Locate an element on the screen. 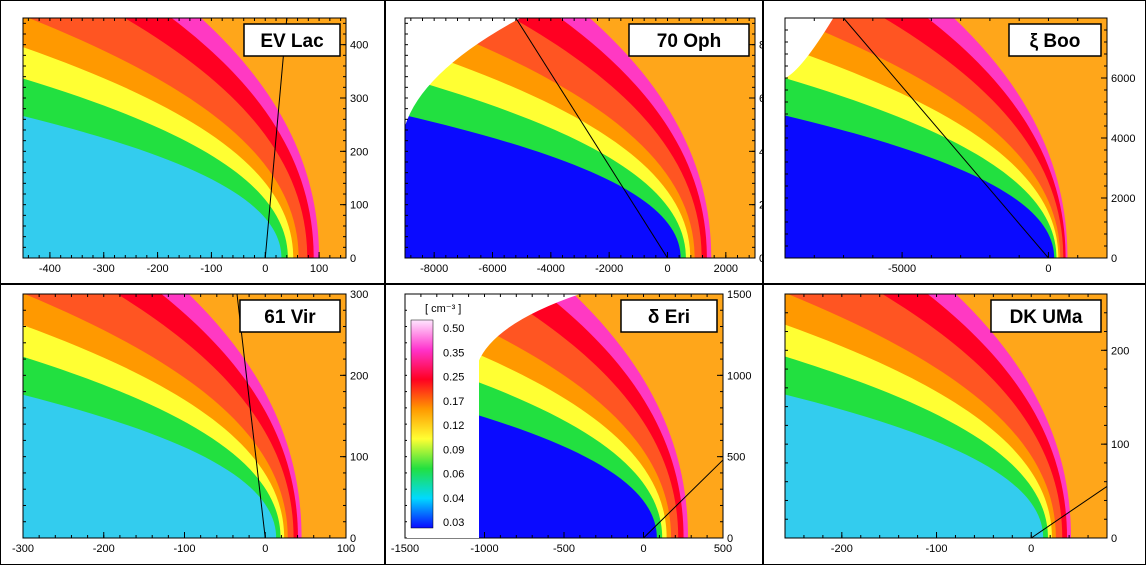 This screenshot has width=1146, height=565. x-tick-label: -4000 is located at coordinates (551, 269).